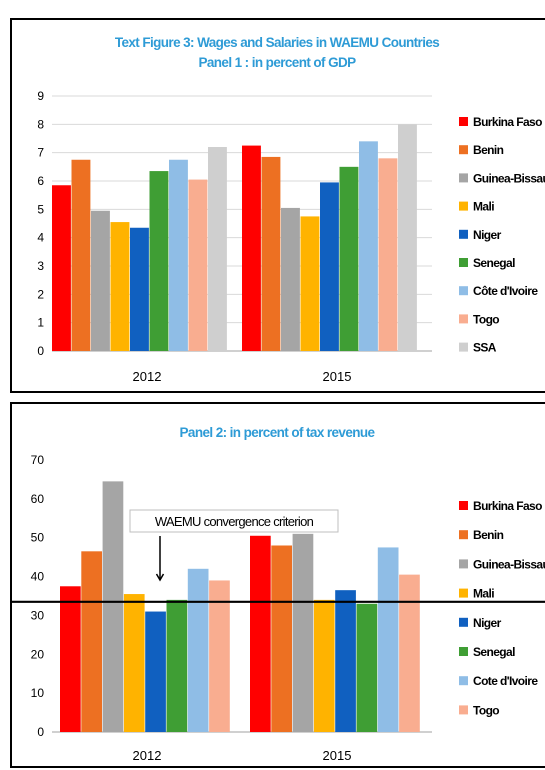 Image resolution: width=545 pixels, height=770 pixels. Describe the element at coordinates (38, 615) in the screenshot. I see `y-tick-label: 30` at that location.